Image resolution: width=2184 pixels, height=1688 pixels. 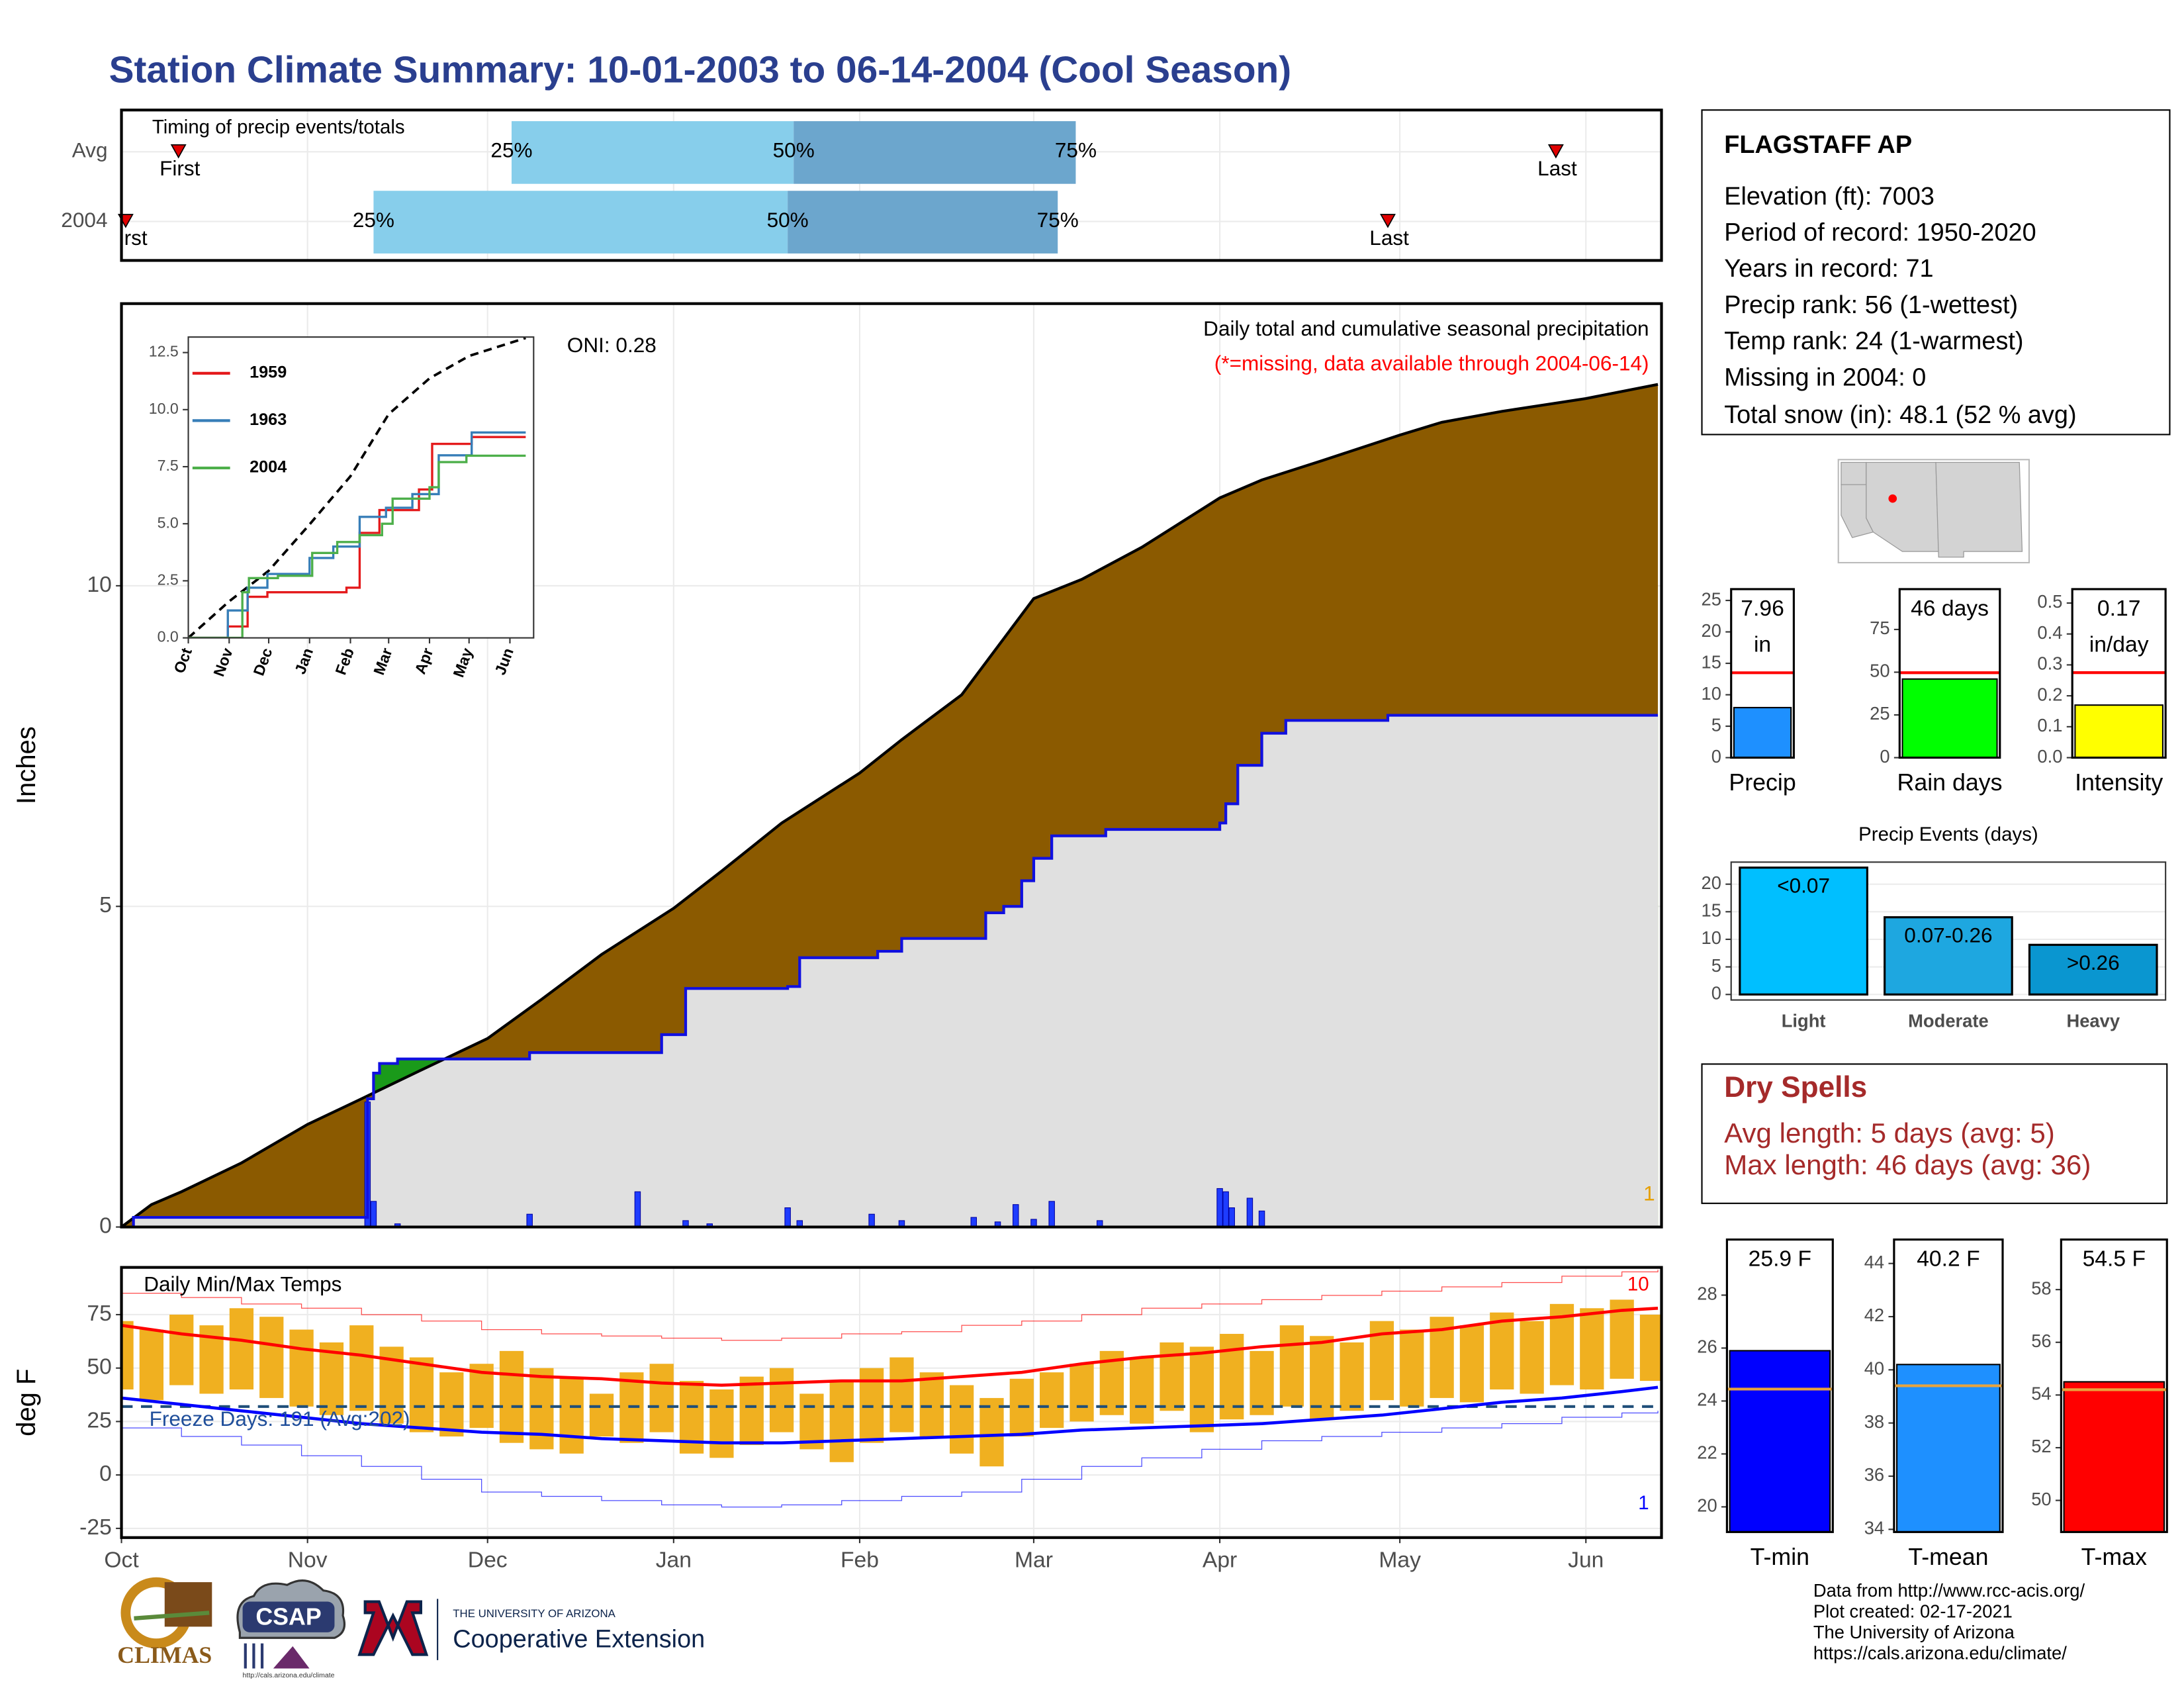 I want to click on csap-logo: CSAP http://cals.arizona.edu/climate, so click(x=291, y=1629).